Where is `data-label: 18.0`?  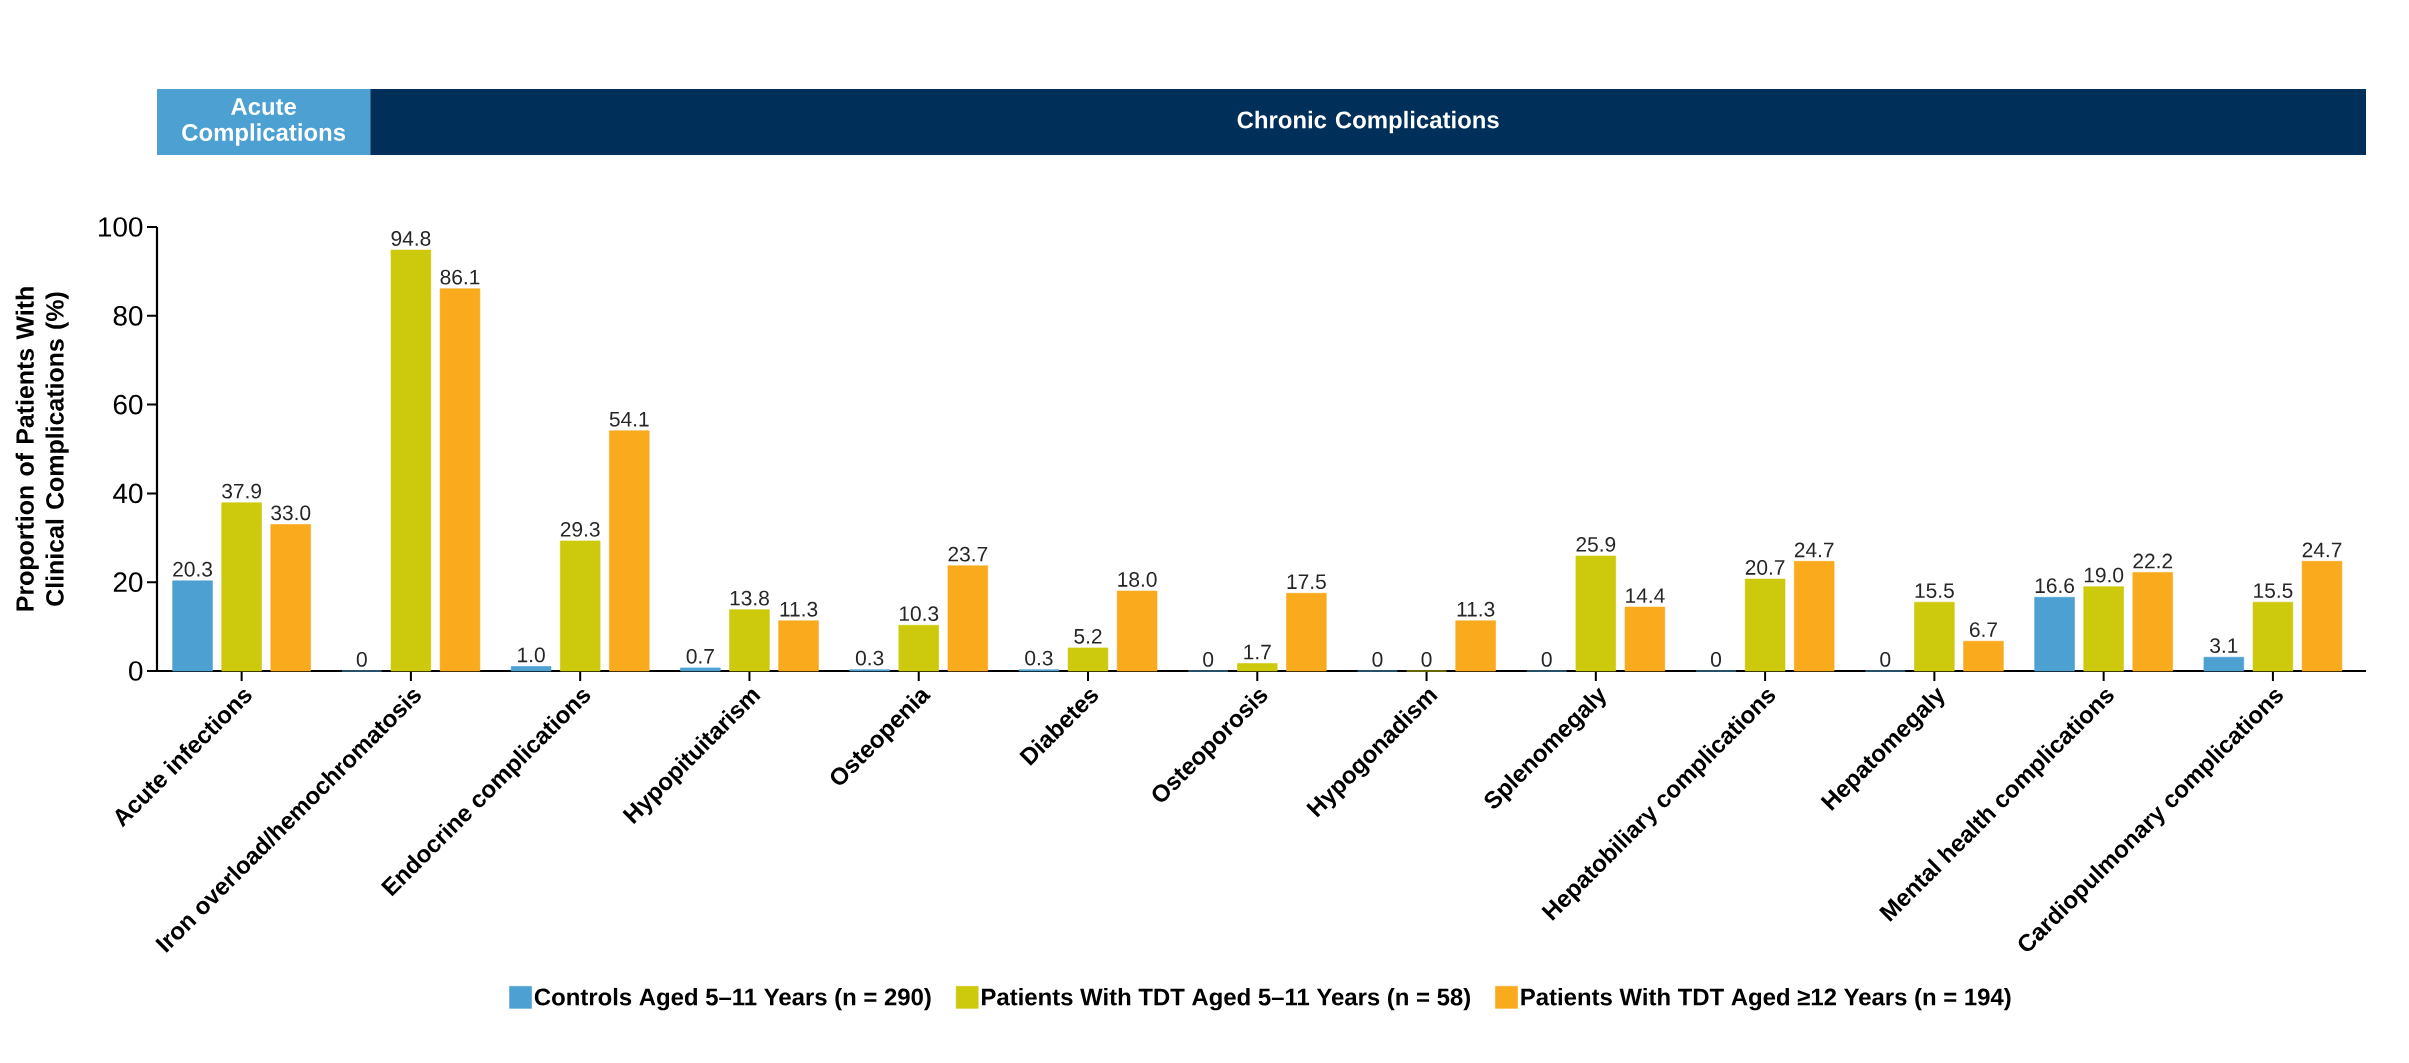 data-label: 18.0 is located at coordinates (1137, 579).